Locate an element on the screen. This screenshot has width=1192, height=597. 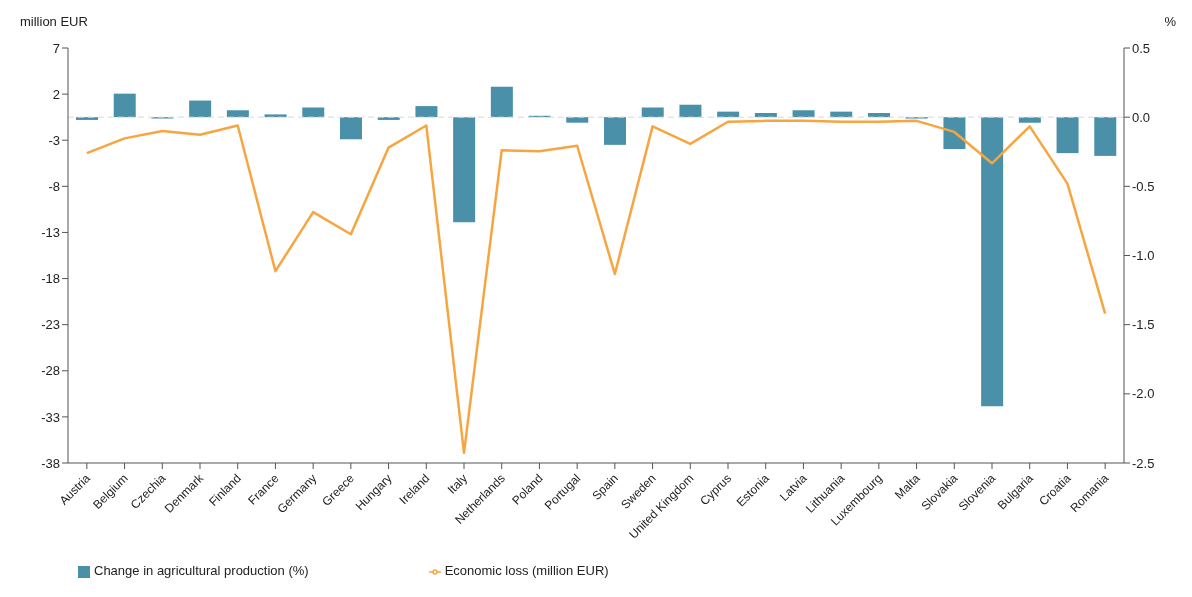
y-tick-label: 7 is located at coordinates (56, 48).